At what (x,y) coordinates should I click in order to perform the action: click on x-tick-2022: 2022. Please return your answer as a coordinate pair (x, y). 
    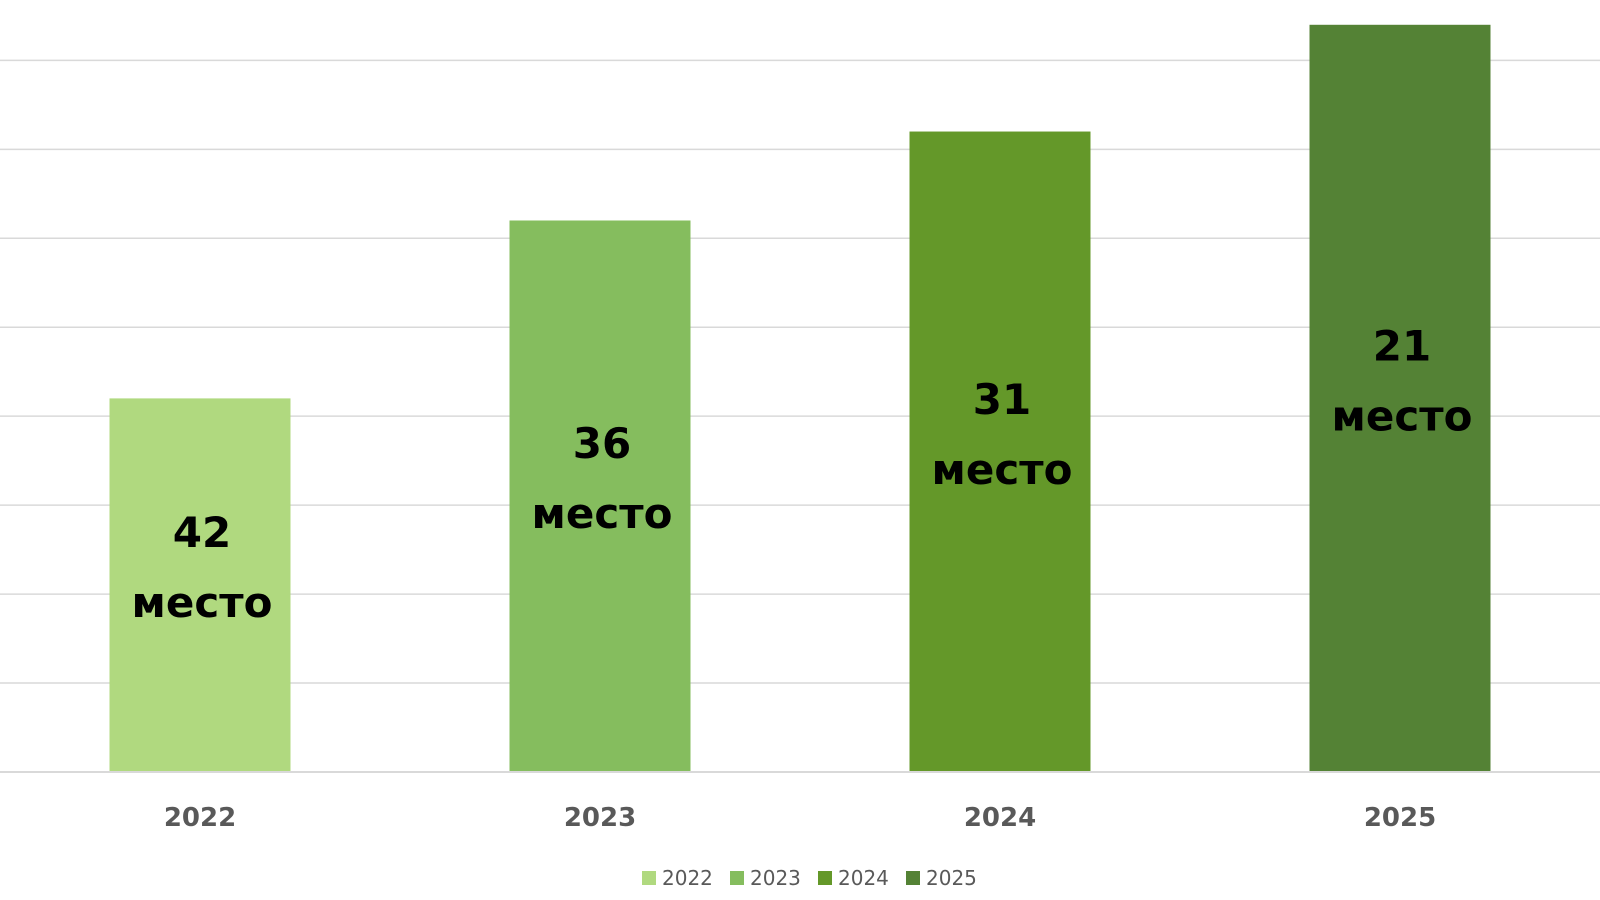
    Looking at the image, I should click on (200, 818).